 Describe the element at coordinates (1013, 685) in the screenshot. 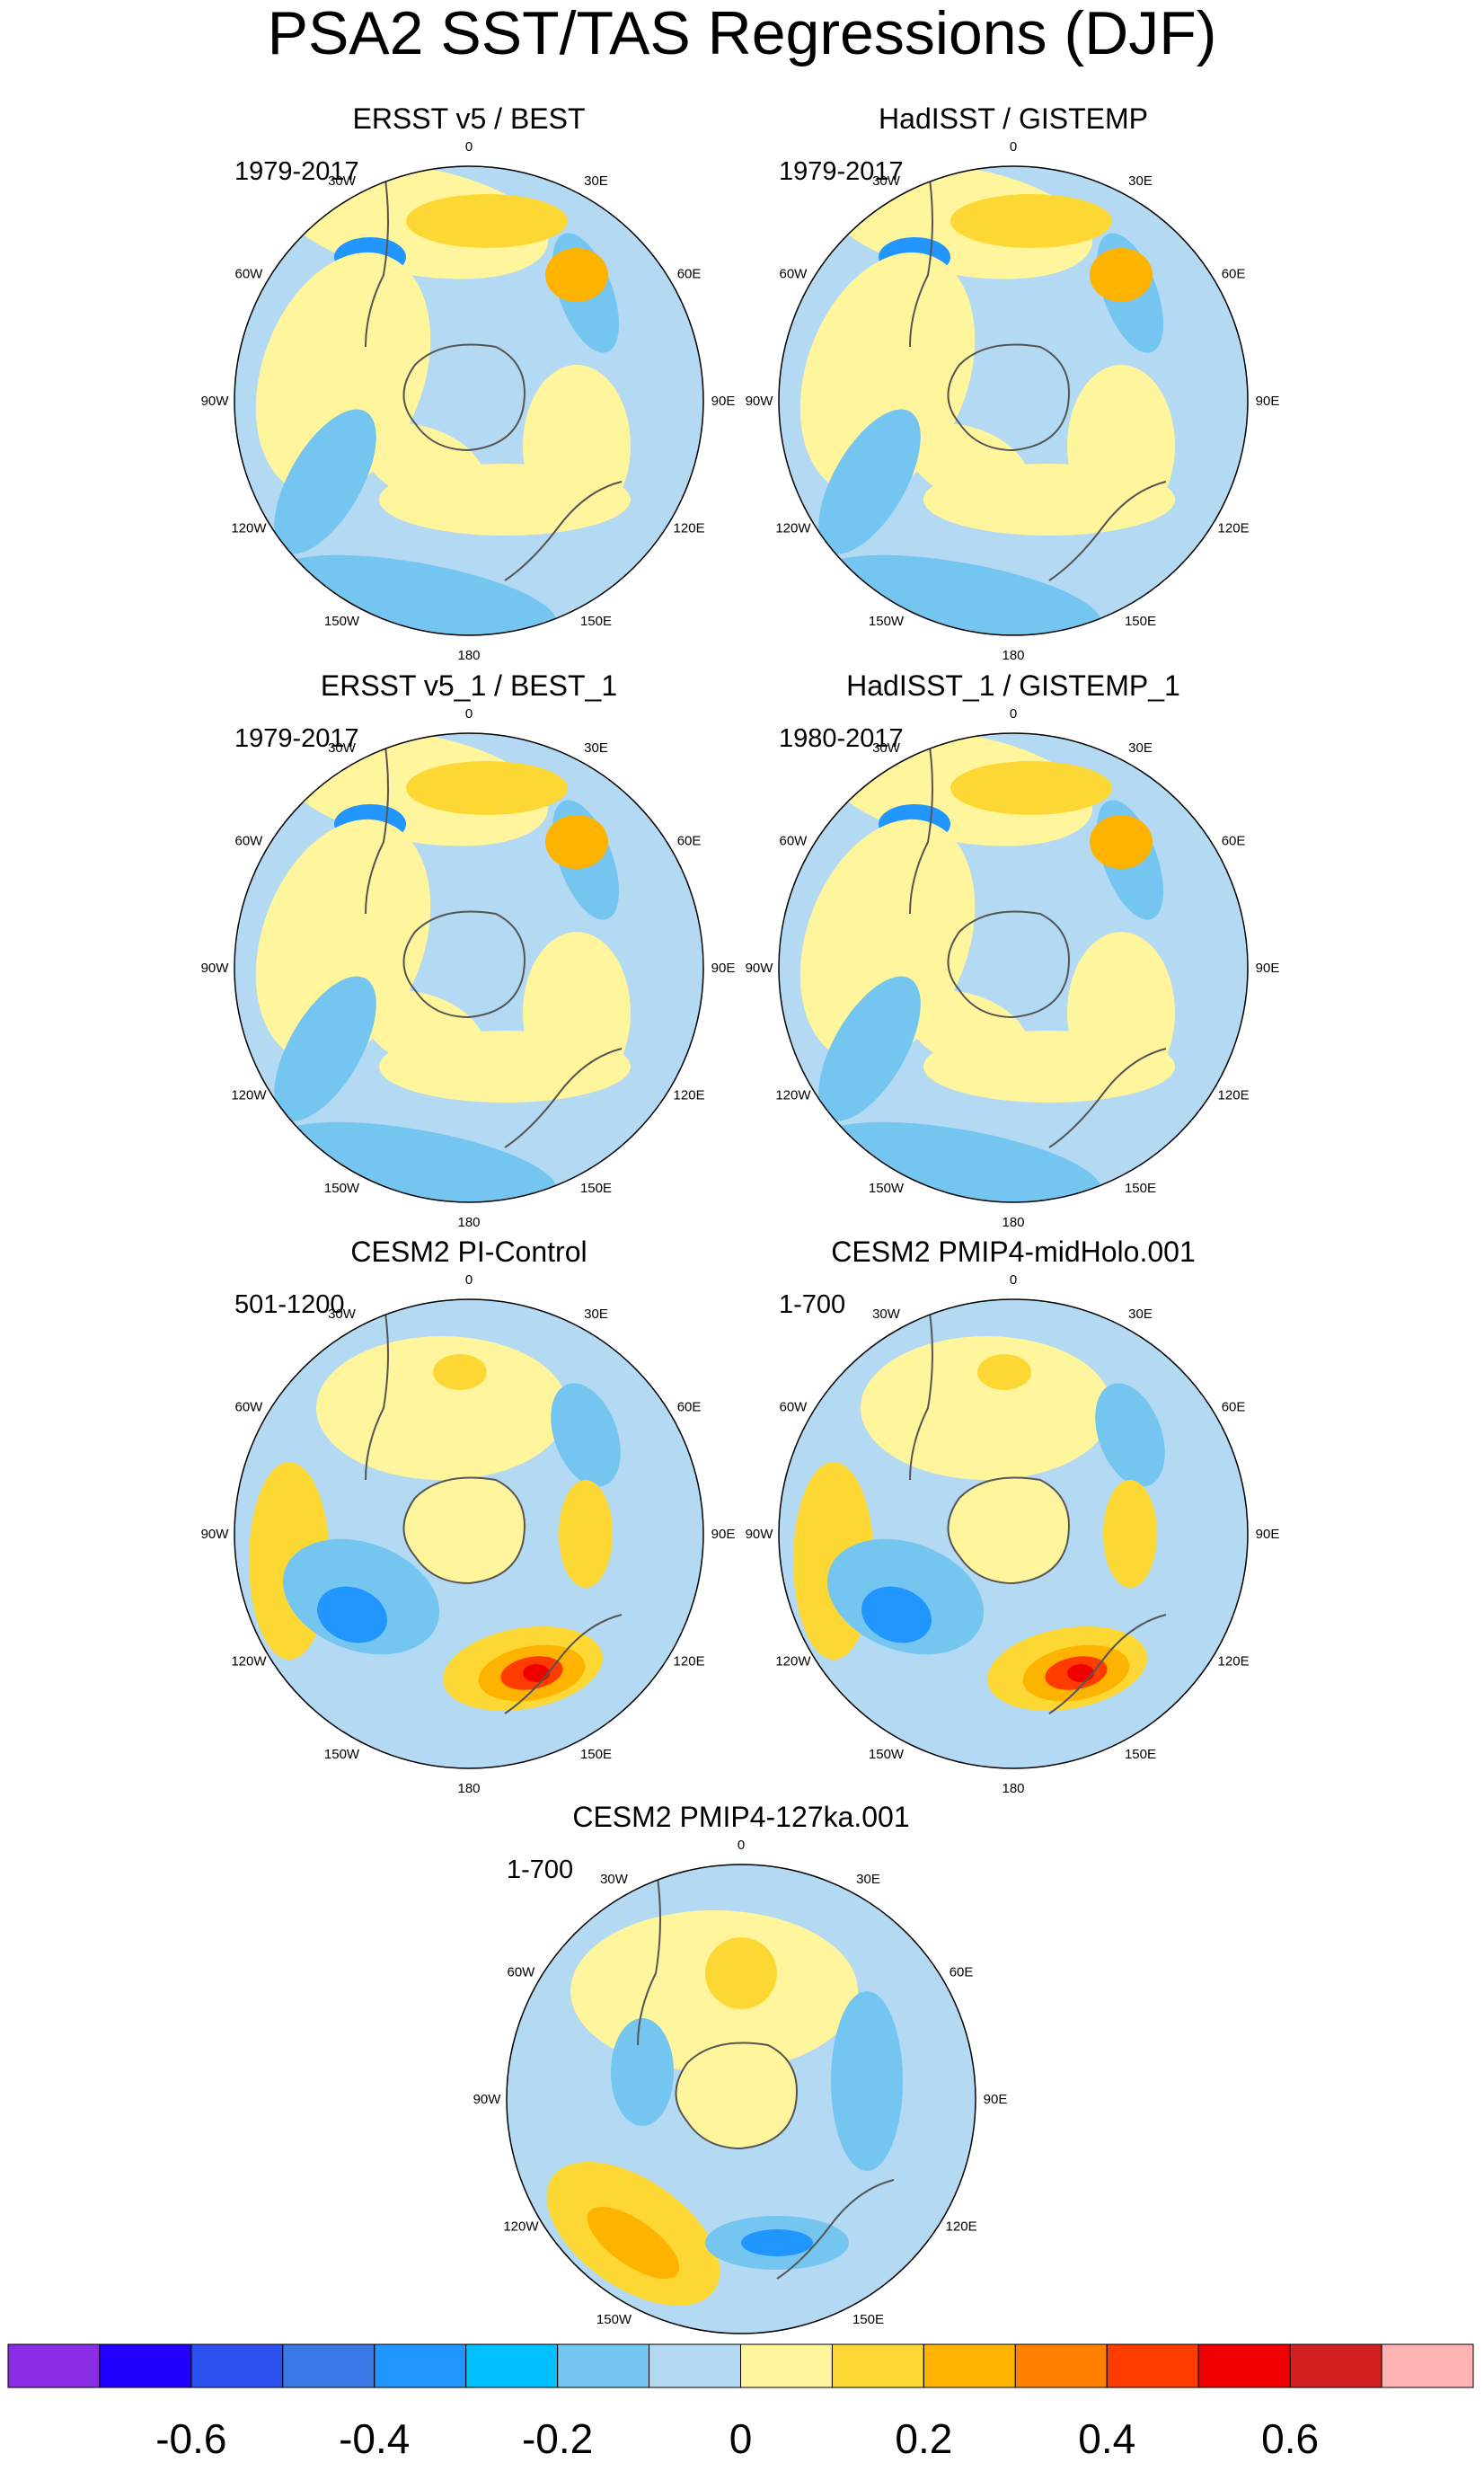

I see `panel-title: HadISST_1 / GISTEMP_1` at that location.